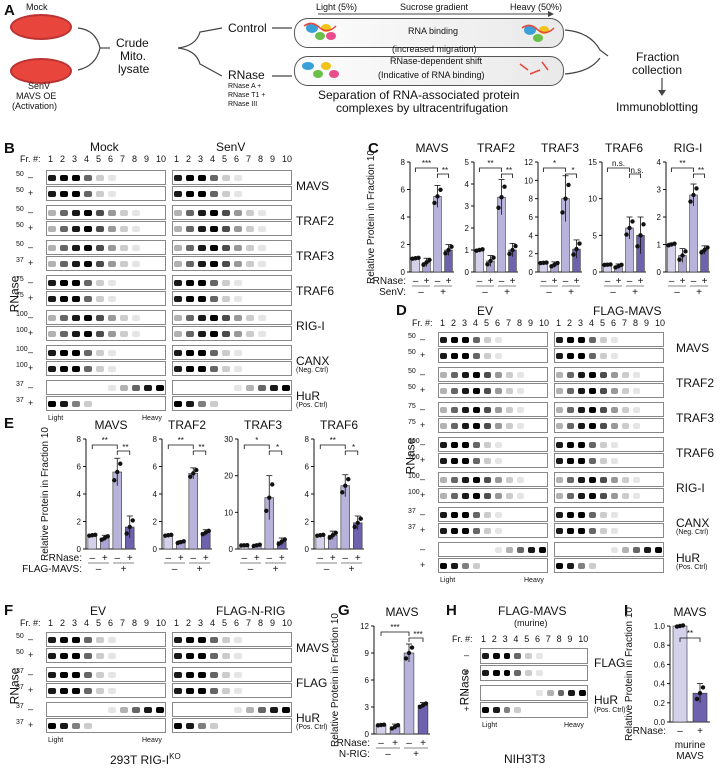  Describe the element at coordinates (414, 476) in the screenshot. I see `blot-d-mw-marker: 100` at that location.